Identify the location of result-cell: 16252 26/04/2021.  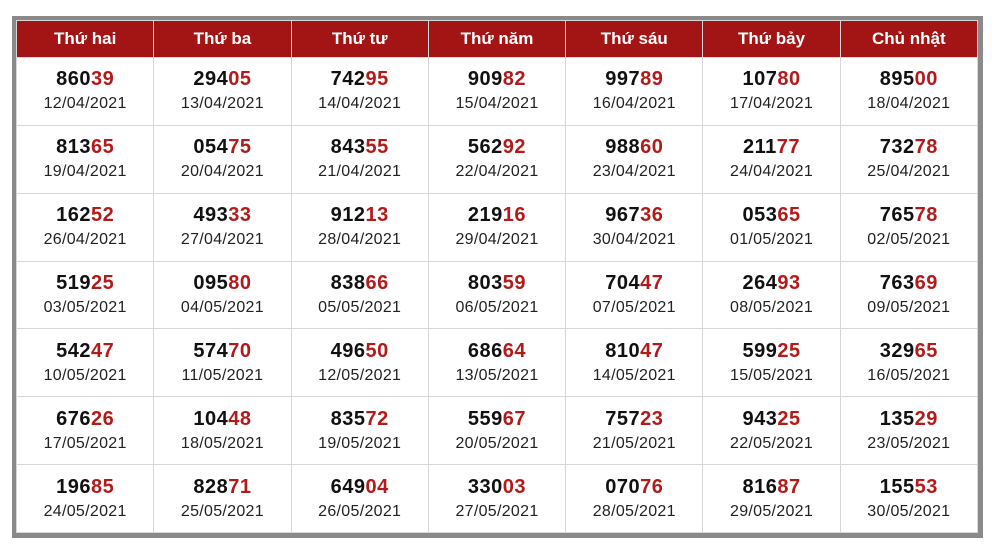
(85, 227).